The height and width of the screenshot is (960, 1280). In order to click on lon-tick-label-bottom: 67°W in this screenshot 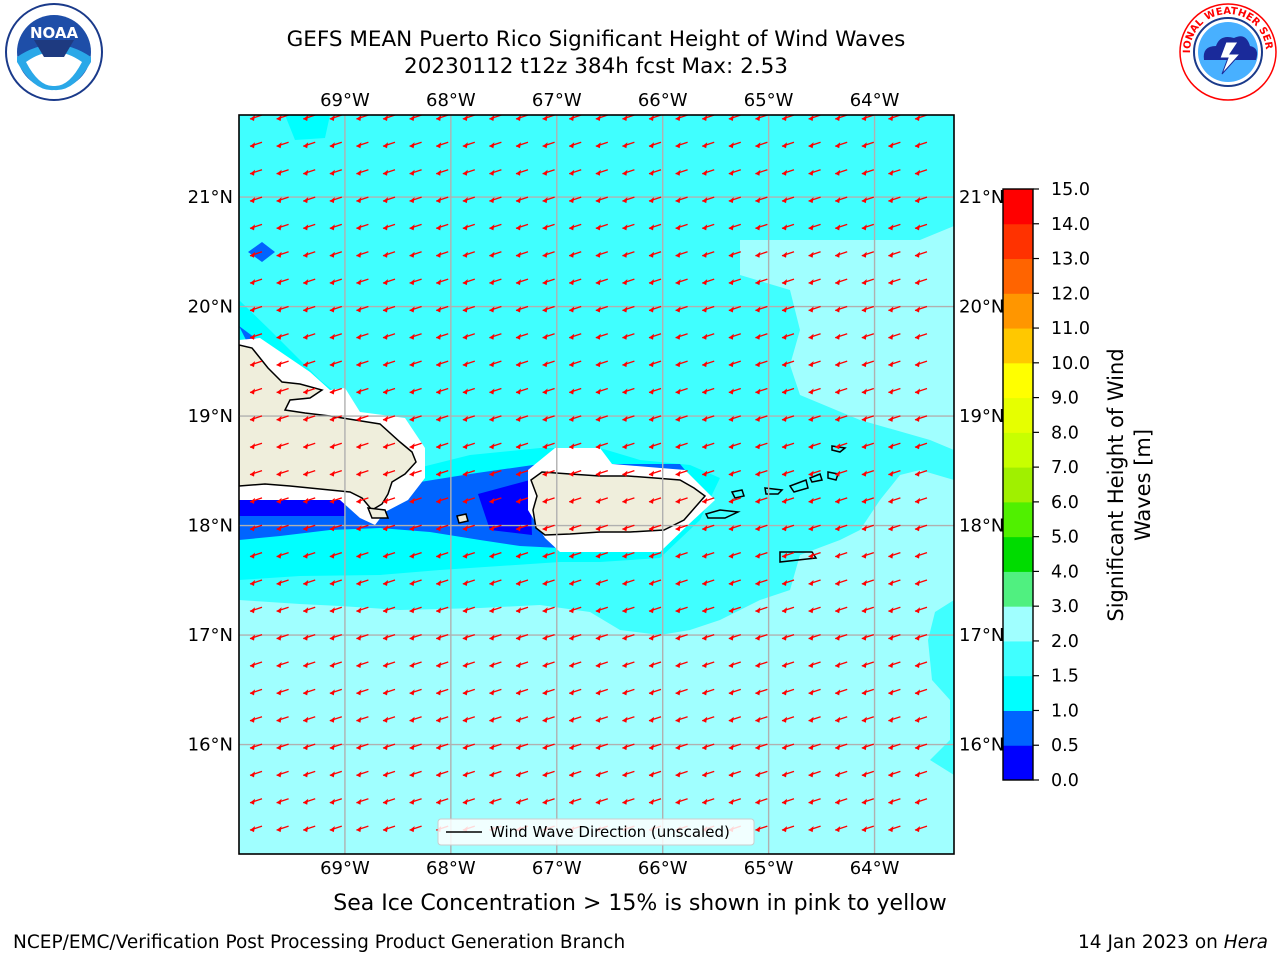, I will do `click(557, 868)`.